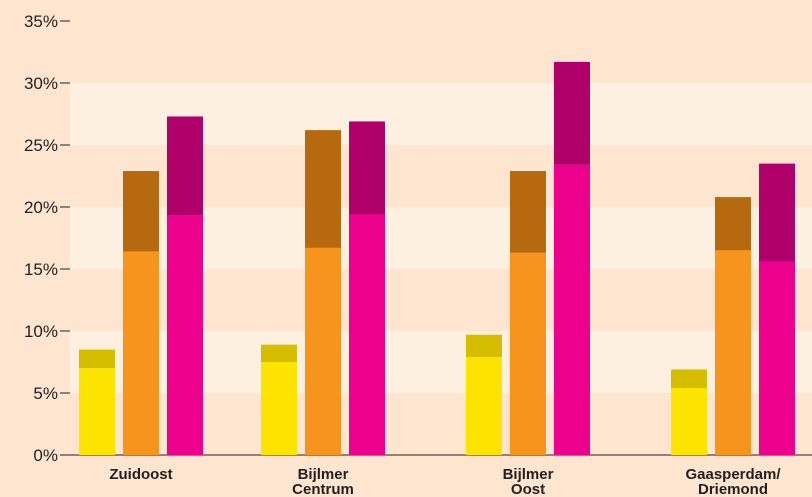 The height and width of the screenshot is (497, 812). I want to click on category-label-line: Gaasperdam/, so click(733, 474).